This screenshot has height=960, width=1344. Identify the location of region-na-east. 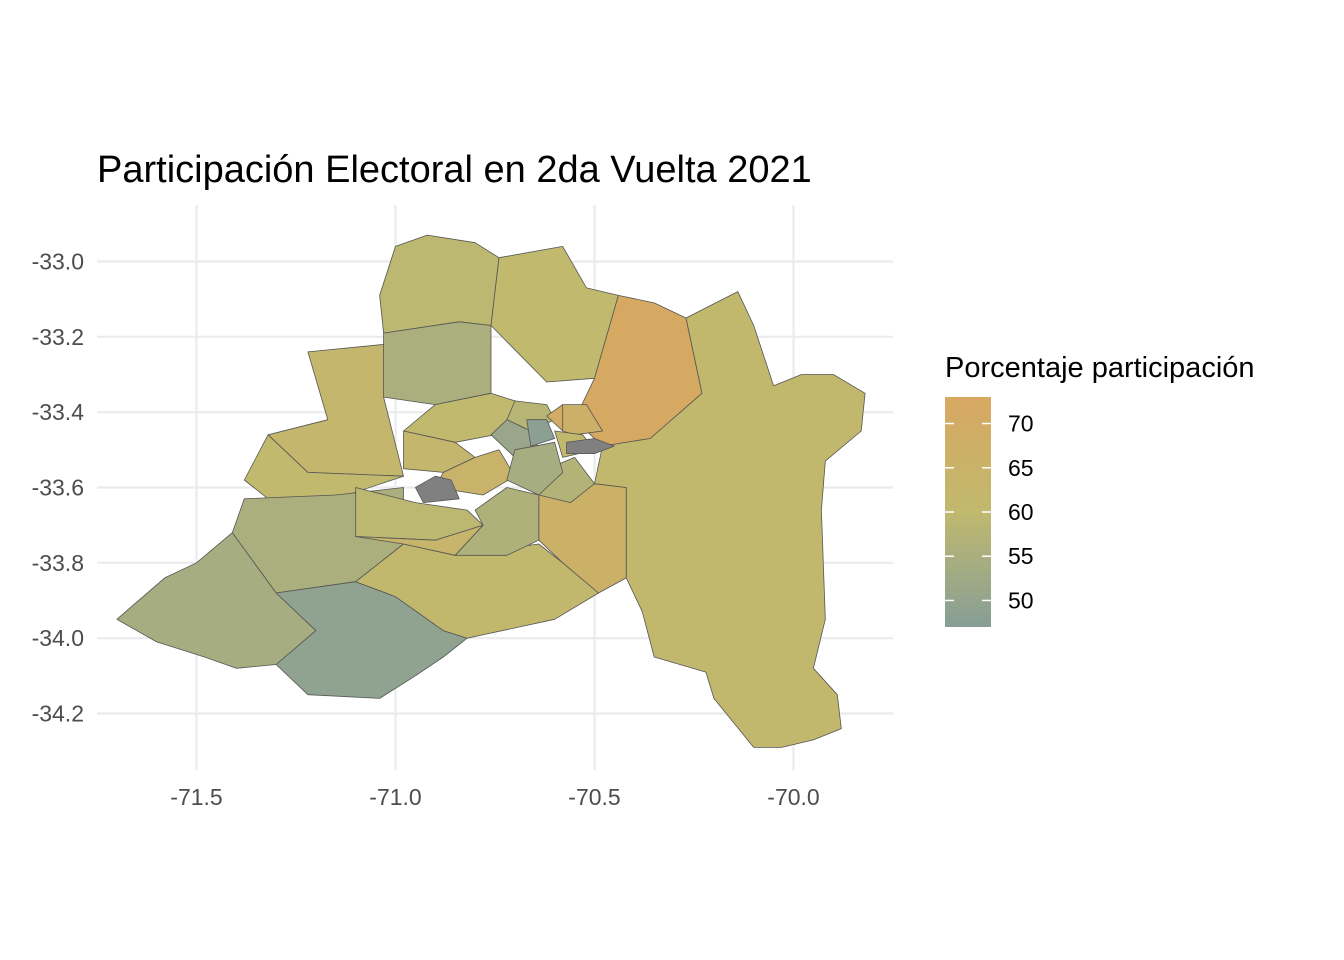
(590, 446).